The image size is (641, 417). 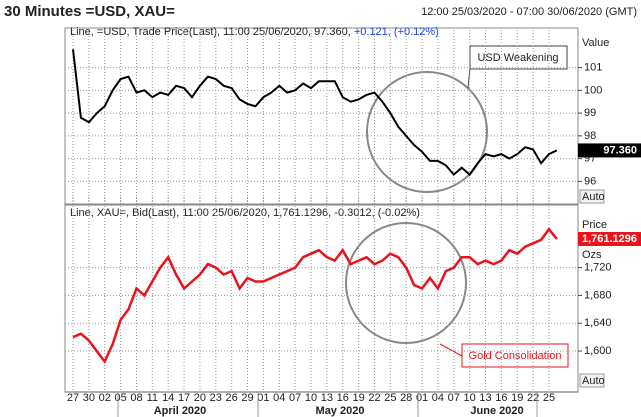 I want to click on y-axis-label: Value, so click(x=595, y=43).